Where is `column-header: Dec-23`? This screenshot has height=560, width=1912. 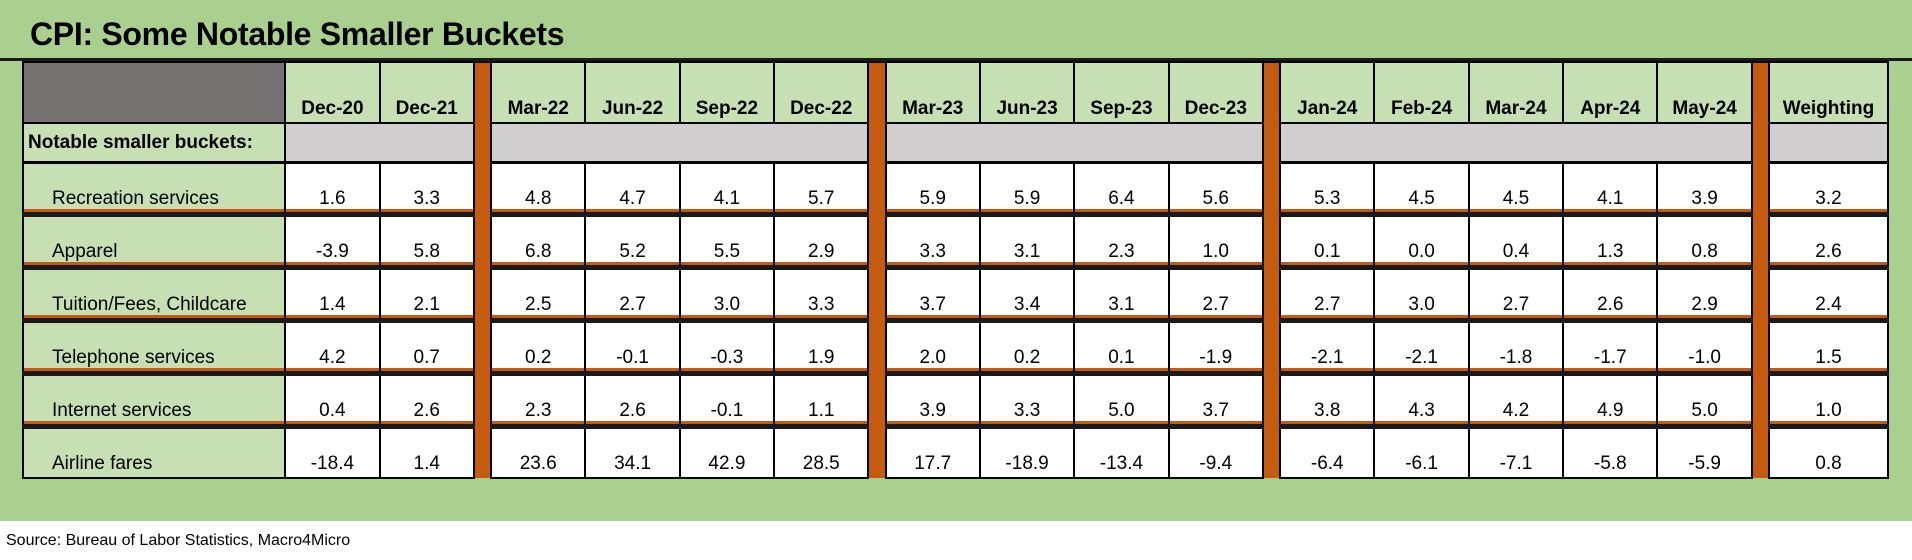 column-header: Dec-23 is located at coordinates (1215, 92).